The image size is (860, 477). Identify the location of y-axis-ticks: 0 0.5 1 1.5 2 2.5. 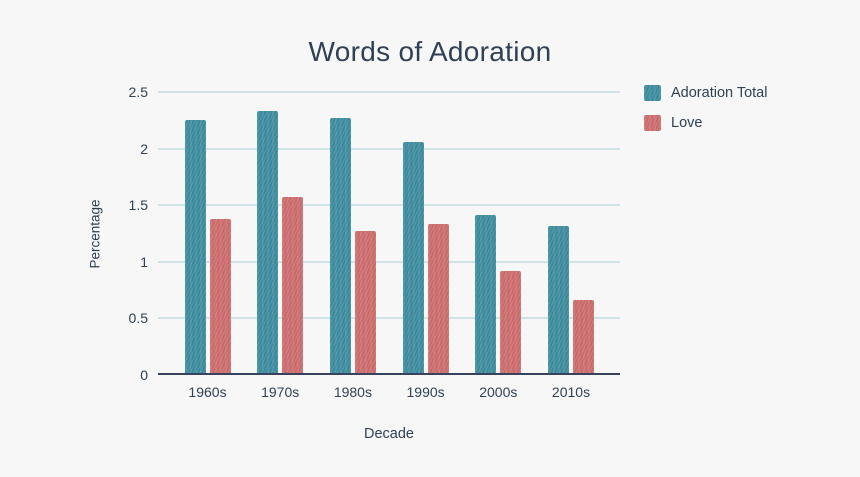
(74, 233).